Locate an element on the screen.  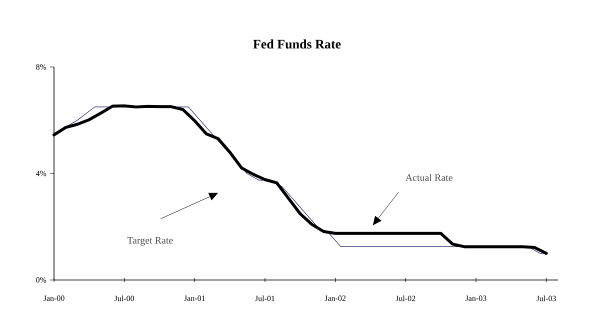
x-tick-label: Jan-00 is located at coordinates (54, 298).